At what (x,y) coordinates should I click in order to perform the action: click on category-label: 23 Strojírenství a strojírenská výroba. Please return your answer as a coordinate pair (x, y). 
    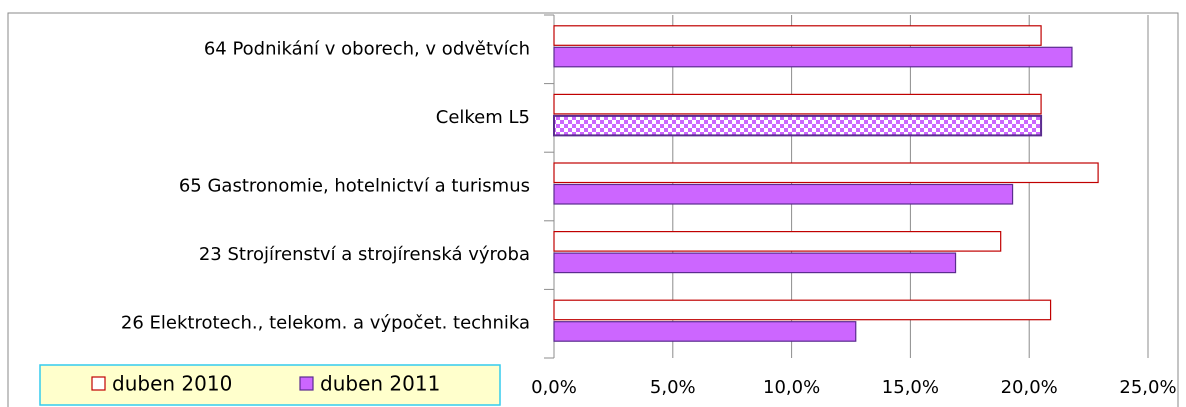
    Looking at the image, I should click on (364, 254).